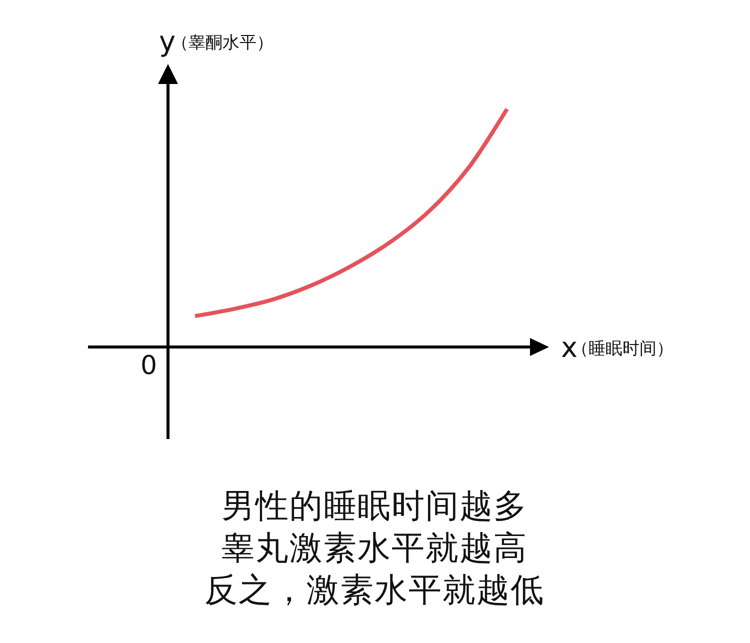  I want to click on text: 睾丸激素水平就越高, so click(375, 548).